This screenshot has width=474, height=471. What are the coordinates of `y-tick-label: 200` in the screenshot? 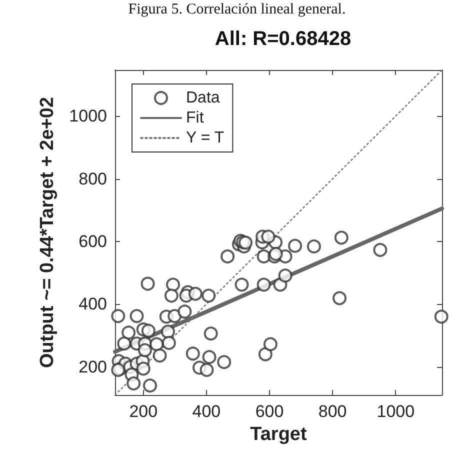 It's located at (92, 366).